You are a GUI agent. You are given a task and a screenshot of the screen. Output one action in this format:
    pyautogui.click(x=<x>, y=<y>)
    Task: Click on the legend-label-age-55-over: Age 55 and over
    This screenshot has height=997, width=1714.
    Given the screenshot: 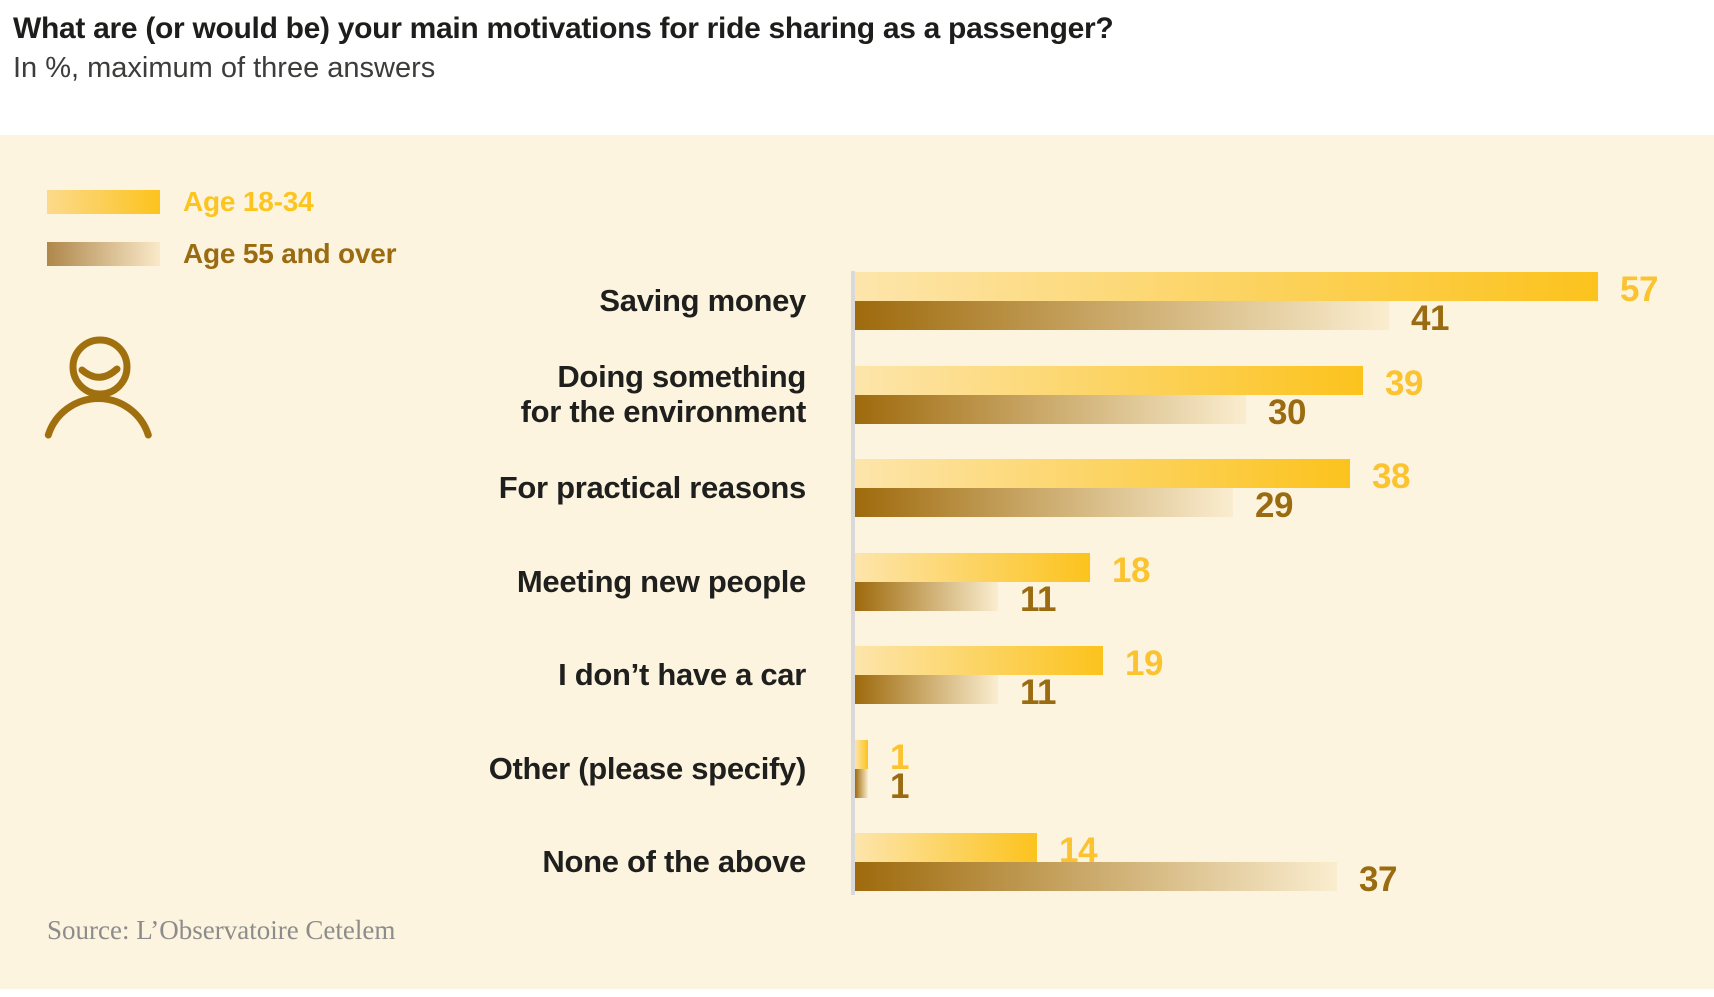 What is the action you would take?
    pyautogui.click(x=290, y=253)
    